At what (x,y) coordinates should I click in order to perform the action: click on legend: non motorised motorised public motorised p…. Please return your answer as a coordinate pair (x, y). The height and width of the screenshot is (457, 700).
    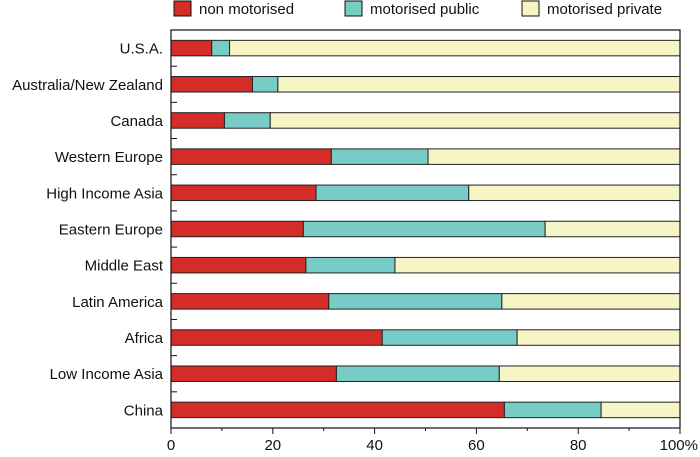
    Looking at the image, I should click on (417, 9).